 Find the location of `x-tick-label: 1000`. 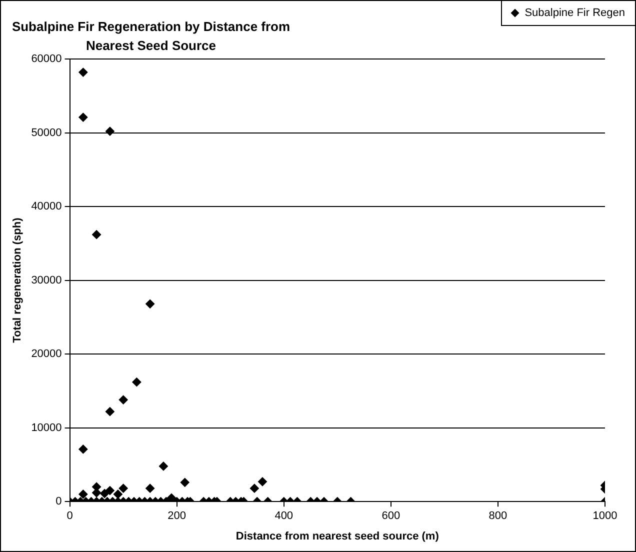

x-tick-label: 1000 is located at coordinates (605, 516).